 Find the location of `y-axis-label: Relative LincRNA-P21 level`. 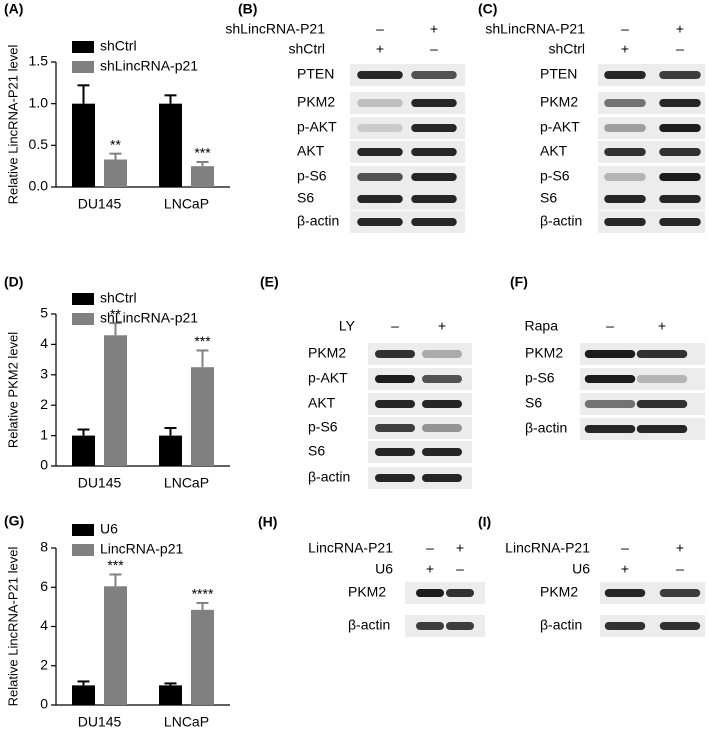

y-axis-label: Relative LincRNA-P21 level is located at coordinates (12, 125).